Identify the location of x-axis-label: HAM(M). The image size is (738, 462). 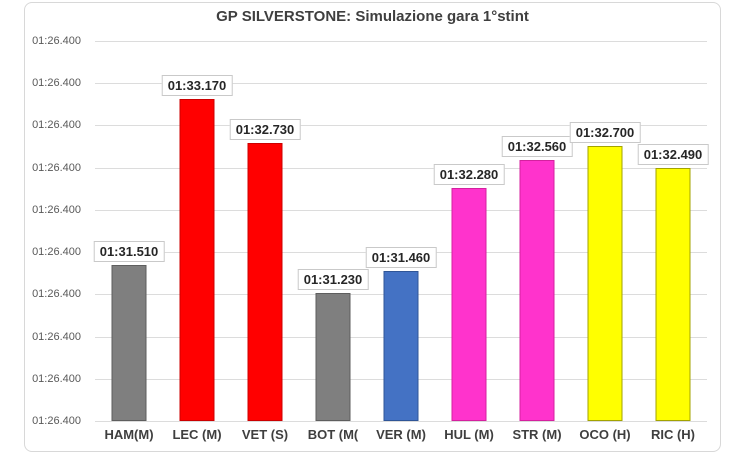
(129, 434).